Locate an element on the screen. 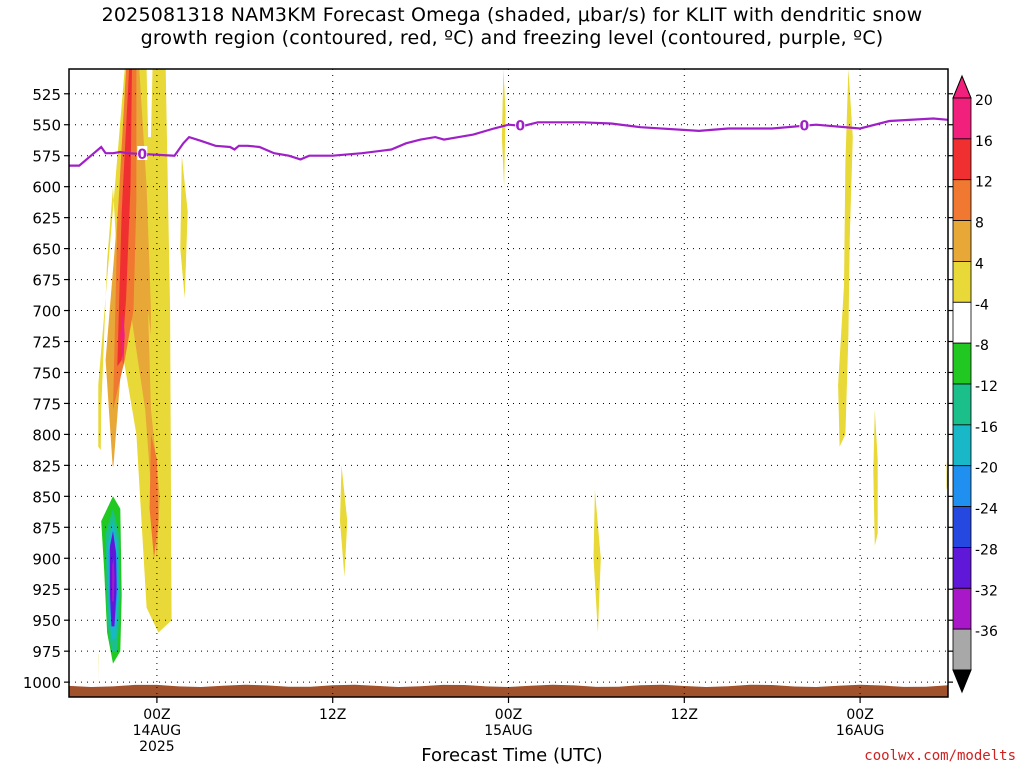 This screenshot has height=768, width=1024. y-tick-label: 950 is located at coordinates (46, 621).